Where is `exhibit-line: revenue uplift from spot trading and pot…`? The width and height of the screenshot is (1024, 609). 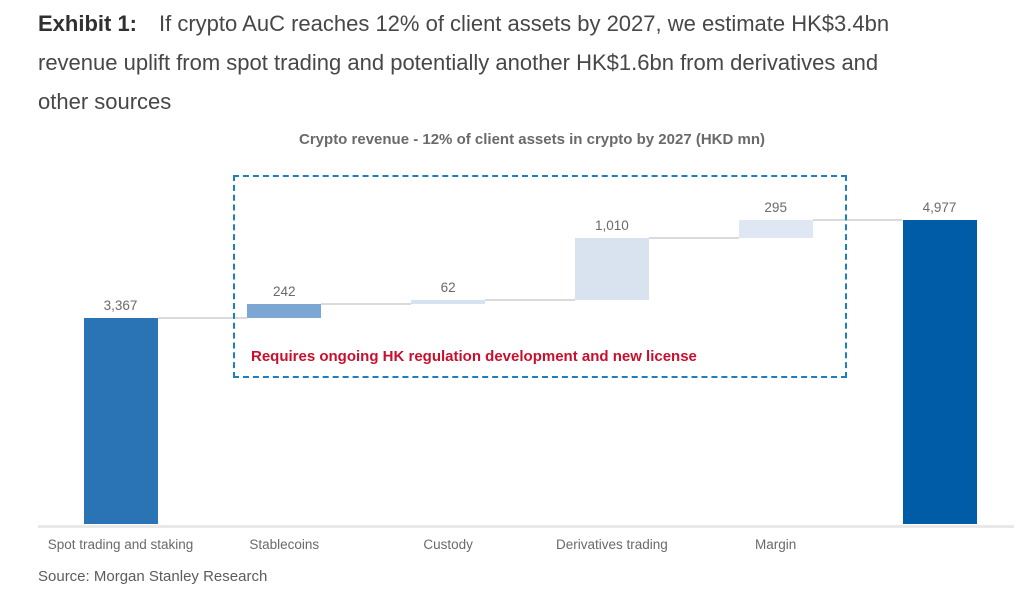
exhibit-line: revenue uplift from spot trading and pot… is located at coordinates (458, 62).